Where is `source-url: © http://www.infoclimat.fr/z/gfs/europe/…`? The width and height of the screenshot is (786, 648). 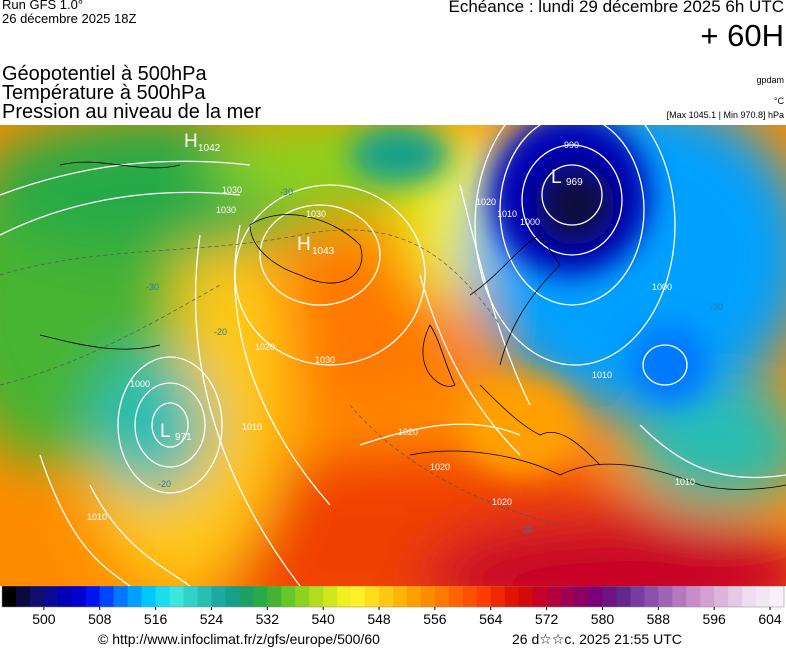 source-url: © http://www.infoclimat.fr/z/gfs/europe/… is located at coordinates (239, 639).